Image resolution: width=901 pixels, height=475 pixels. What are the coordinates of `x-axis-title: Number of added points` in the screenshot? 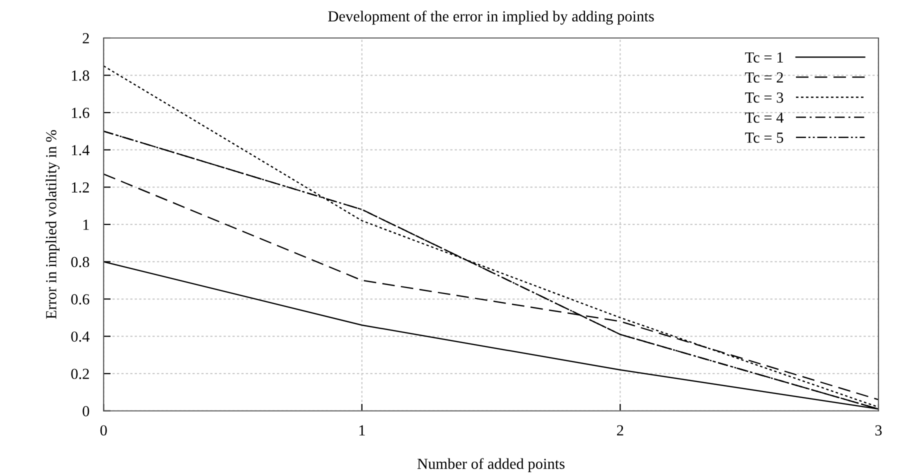 It's located at (491, 465).